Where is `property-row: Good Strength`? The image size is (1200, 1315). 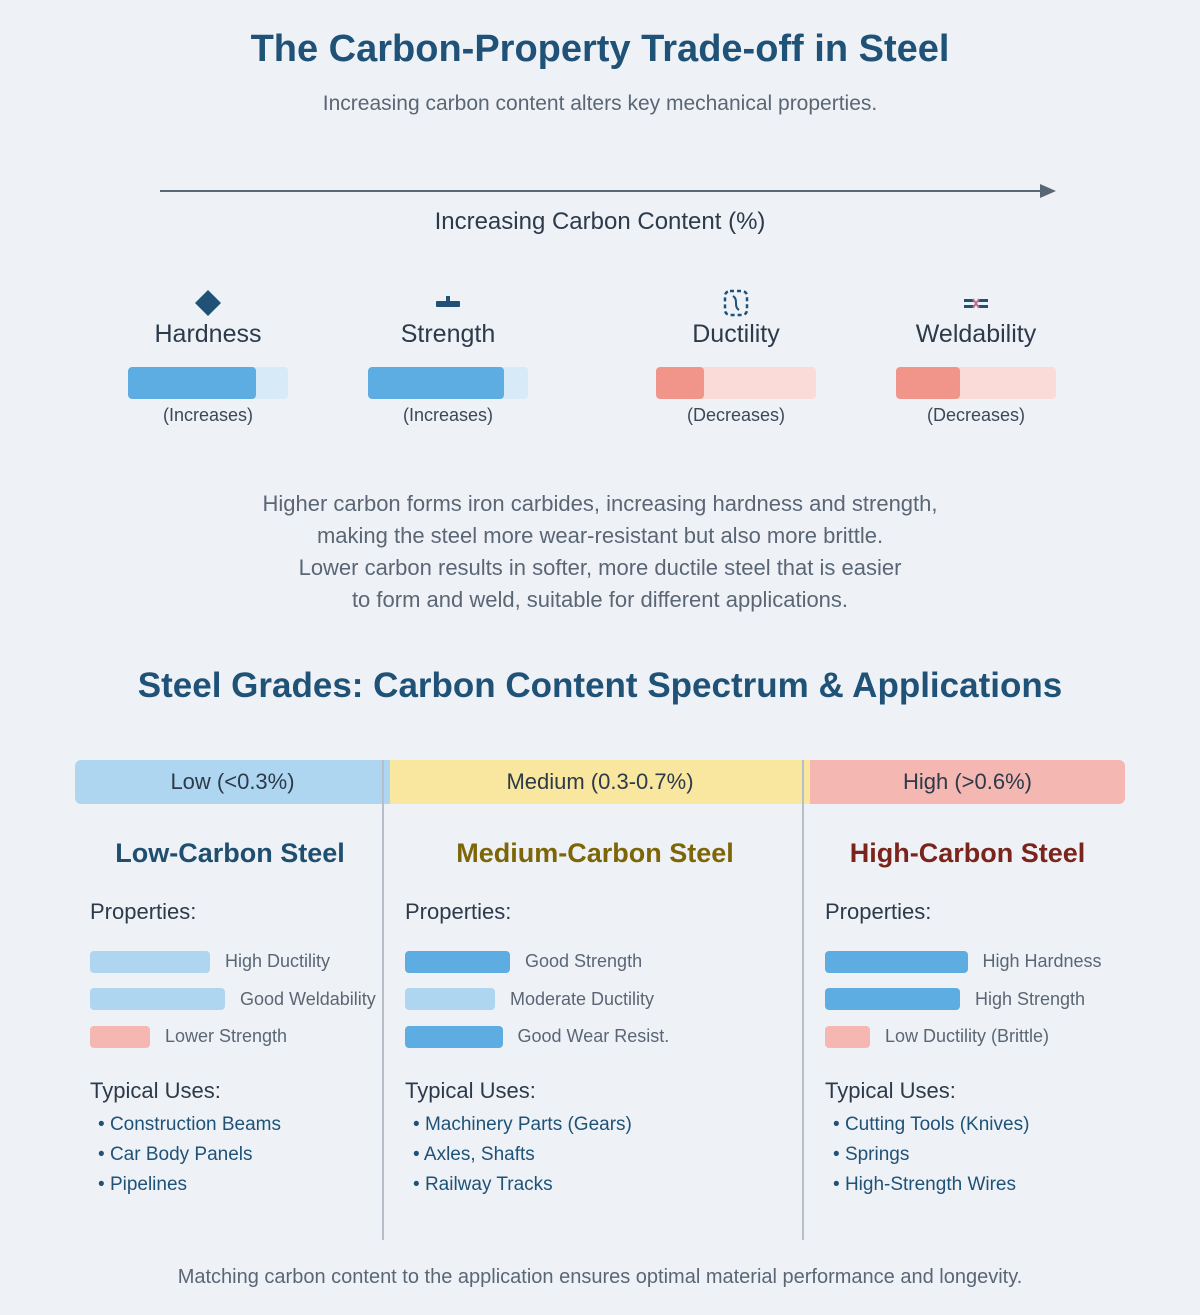
property-row: Good Strength is located at coordinates (600, 962).